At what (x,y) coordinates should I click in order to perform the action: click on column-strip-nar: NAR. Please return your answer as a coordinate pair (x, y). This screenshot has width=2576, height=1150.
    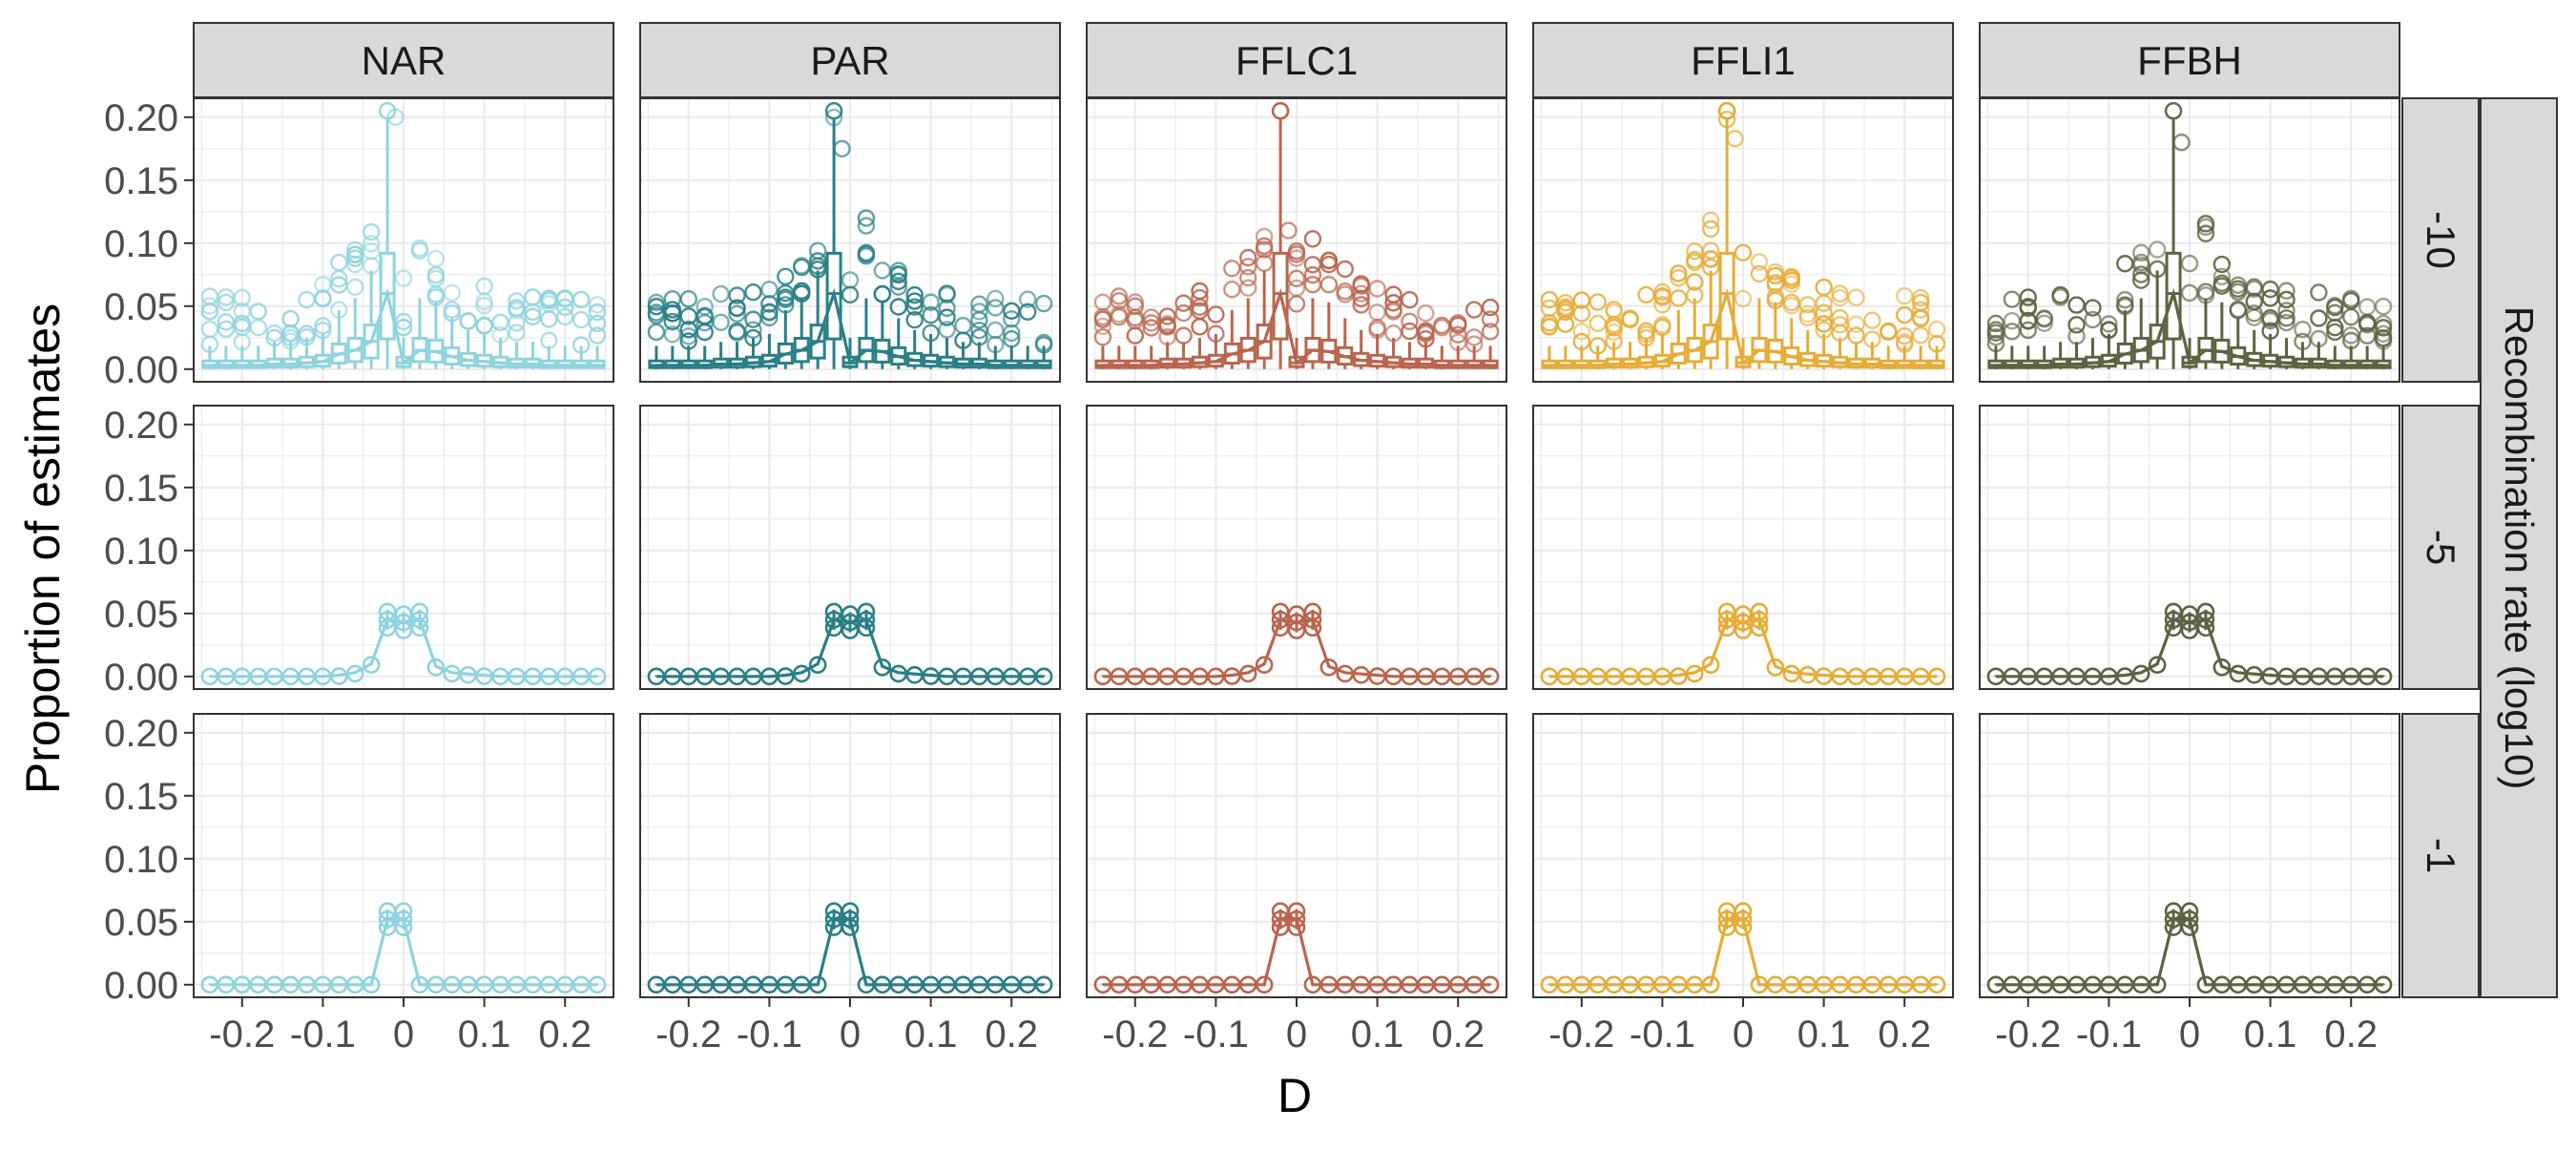
    Looking at the image, I should click on (403, 60).